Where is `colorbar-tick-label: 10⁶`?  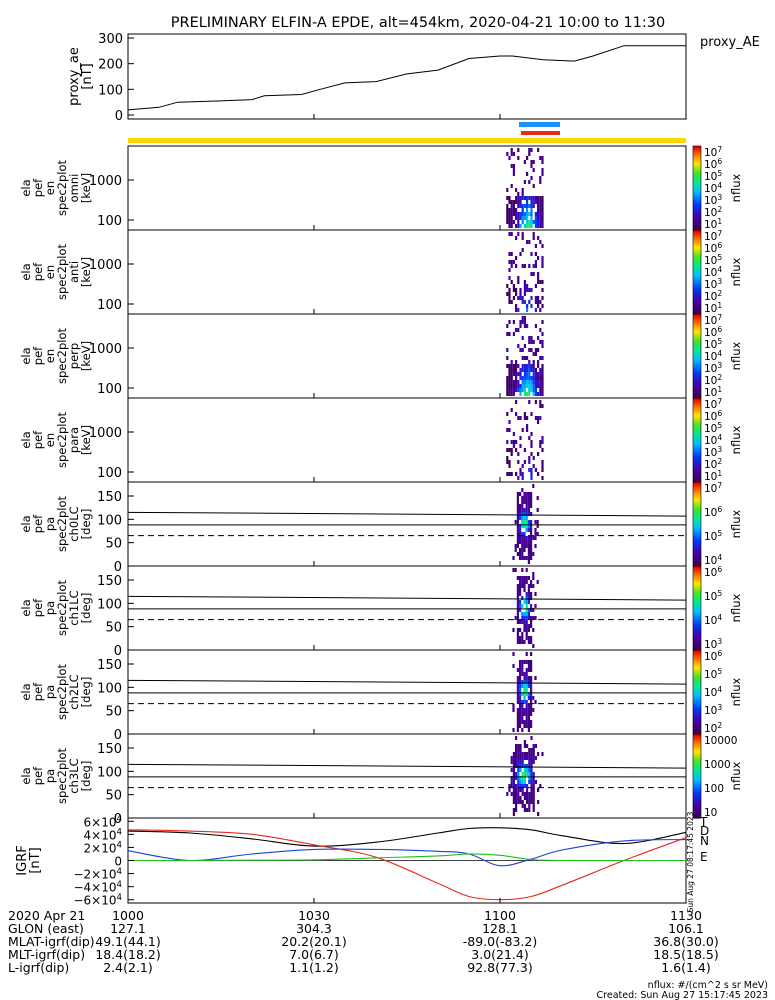 colorbar-tick-label: 10⁶ is located at coordinates (713, 248).